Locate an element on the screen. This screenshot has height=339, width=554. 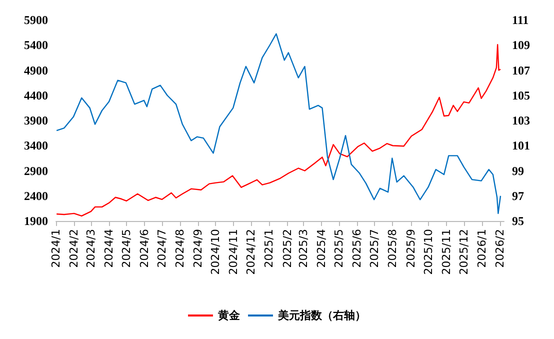
y2-tick-label: 103 is located at coordinates (521, 121).